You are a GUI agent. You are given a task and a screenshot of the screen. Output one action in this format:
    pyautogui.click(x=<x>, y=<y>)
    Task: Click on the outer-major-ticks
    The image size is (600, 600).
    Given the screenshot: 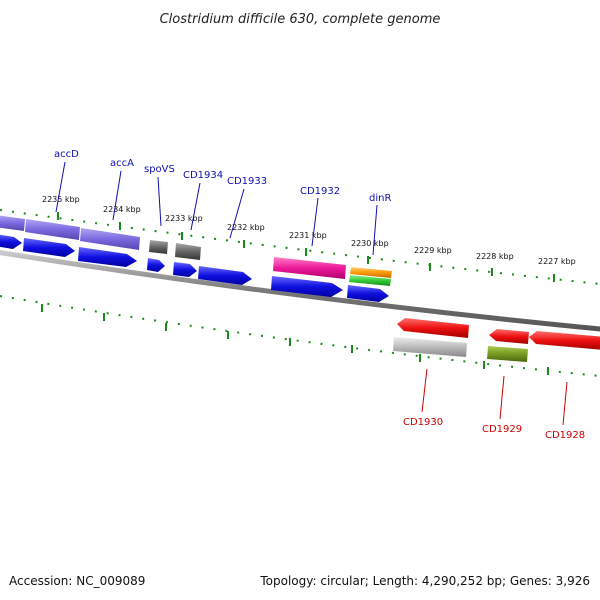 What is the action you would take?
    pyautogui.click(x=306, y=247)
    